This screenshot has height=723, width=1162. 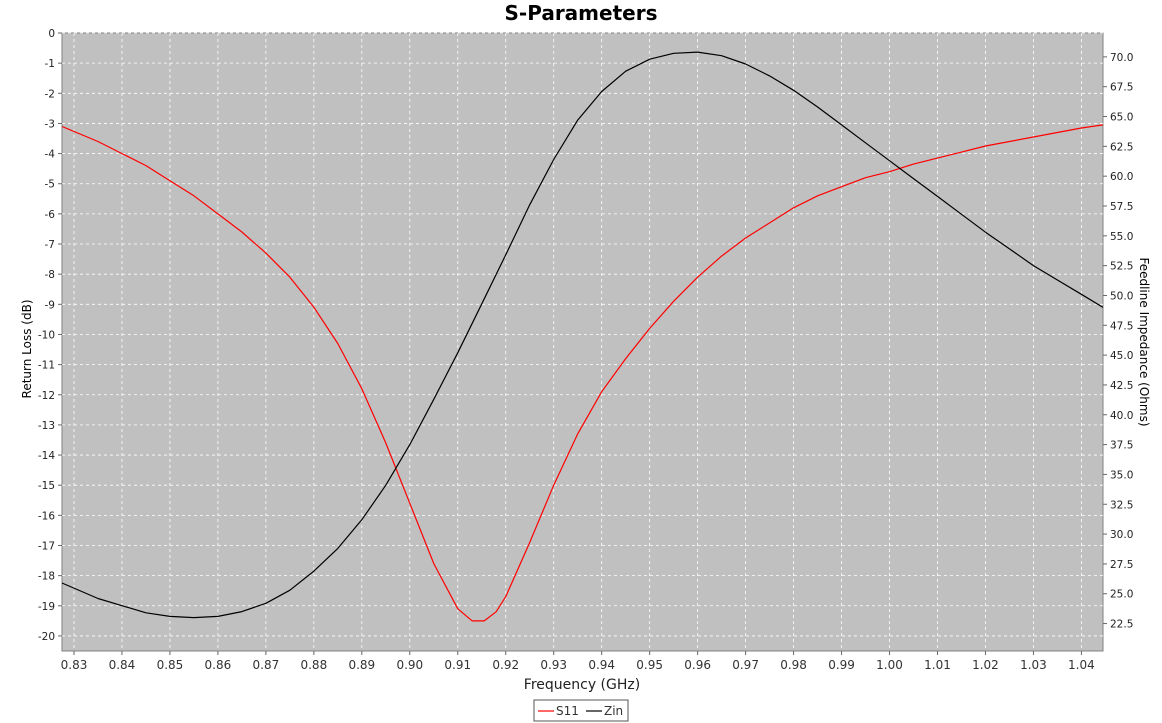 What do you see at coordinates (50, 94) in the screenshot?
I see `y-left-tick-label: -2` at bounding box center [50, 94].